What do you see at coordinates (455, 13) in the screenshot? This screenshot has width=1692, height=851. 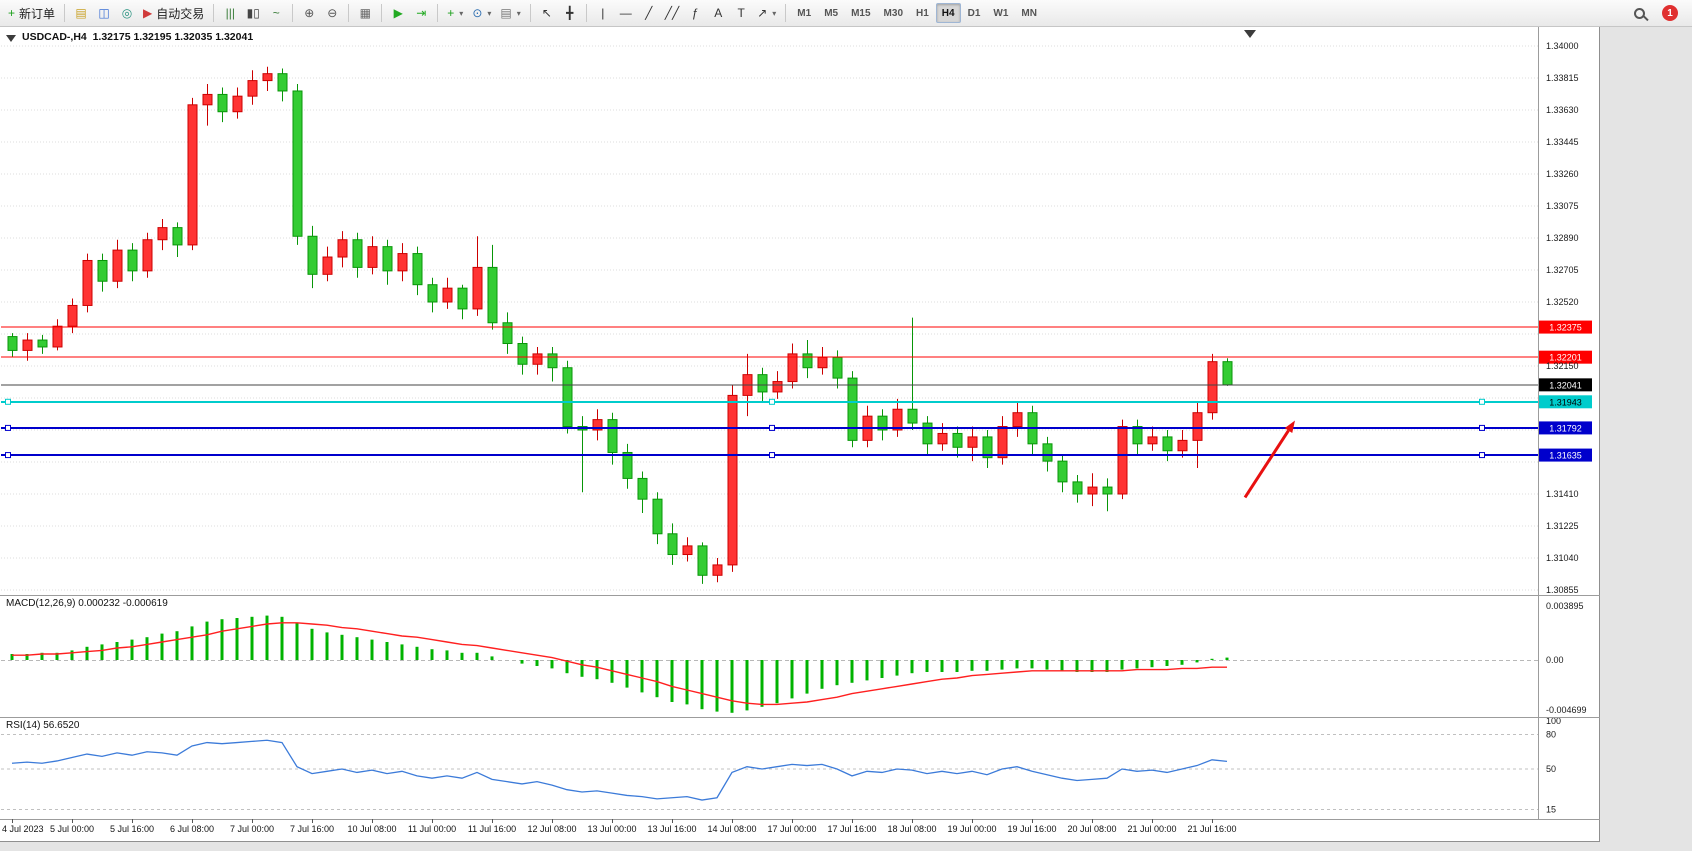 I see `add-indicator-button: + ▾` at bounding box center [455, 13].